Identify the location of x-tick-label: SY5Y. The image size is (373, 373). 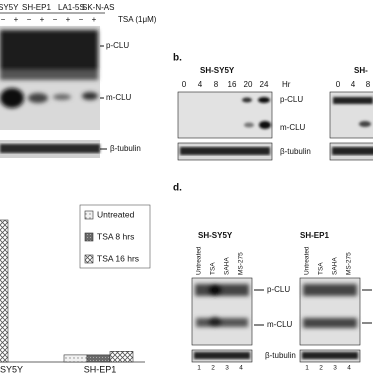
(11, 368).